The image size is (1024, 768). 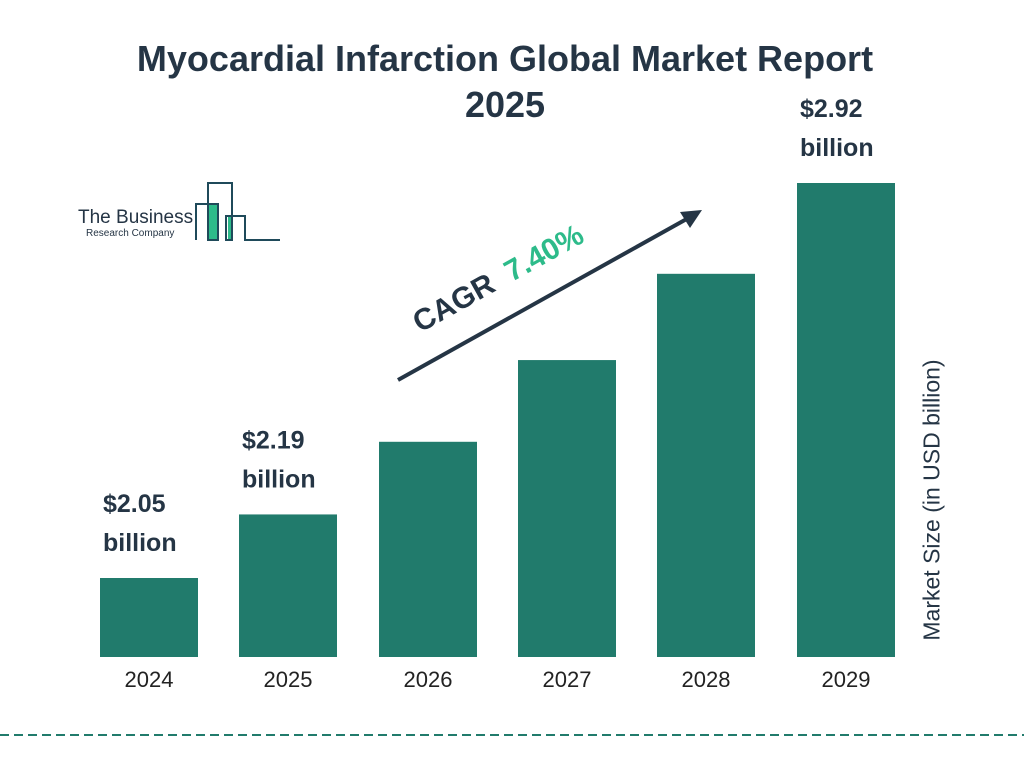 What do you see at coordinates (846, 679) in the screenshot?
I see `x-tick-label: 2029` at bounding box center [846, 679].